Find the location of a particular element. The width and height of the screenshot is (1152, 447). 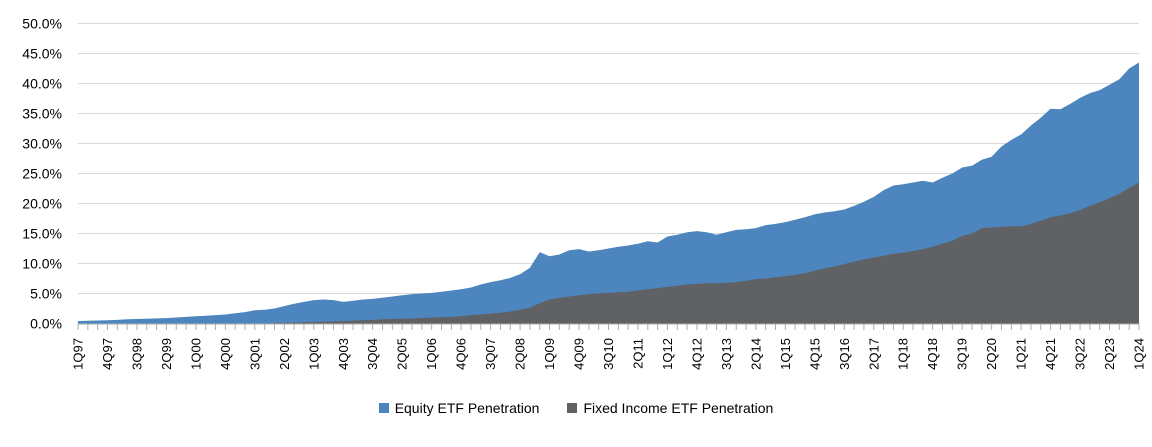

x-tick-label: 4Q09 is located at coordinates (579, 354).